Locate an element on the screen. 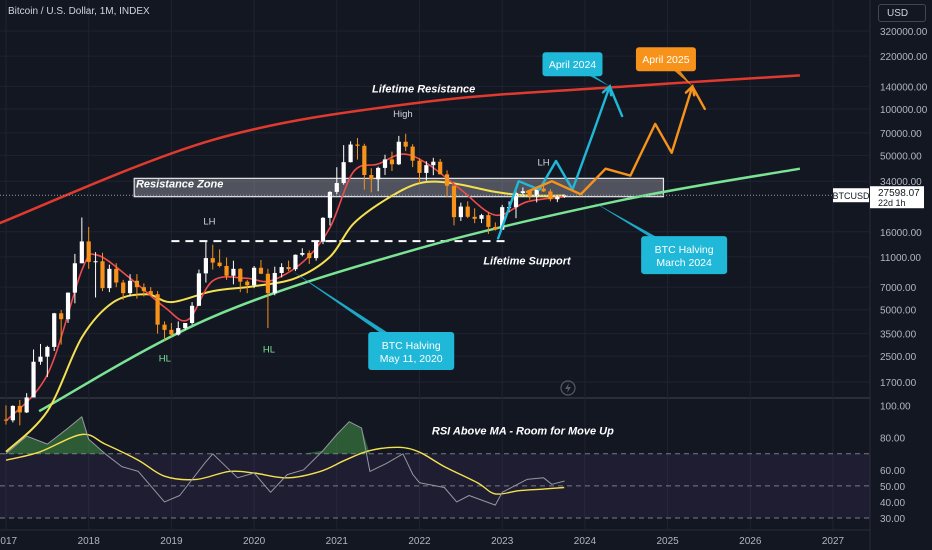 Image resolution: width=932 pixels, height=550 pixels. rsi-annotation: RSI Above MA - Room for Move Up is located at coordinates (523, 432).